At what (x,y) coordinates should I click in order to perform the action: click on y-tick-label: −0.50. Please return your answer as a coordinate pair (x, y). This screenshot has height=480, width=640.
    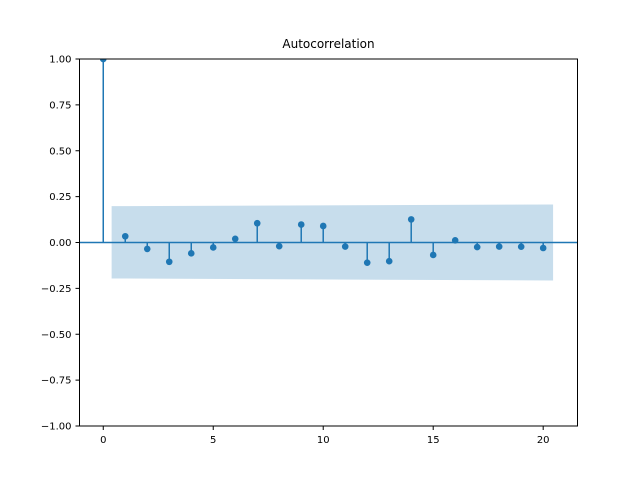
    Looking at the image, I should click on (56, 335).